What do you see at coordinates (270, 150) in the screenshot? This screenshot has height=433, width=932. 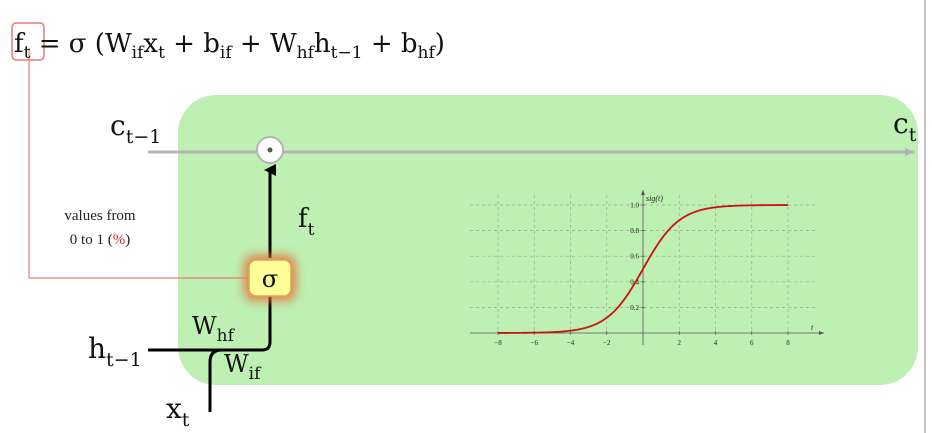 I see `multiply-dot-icon` at bounding box center [270, 150].